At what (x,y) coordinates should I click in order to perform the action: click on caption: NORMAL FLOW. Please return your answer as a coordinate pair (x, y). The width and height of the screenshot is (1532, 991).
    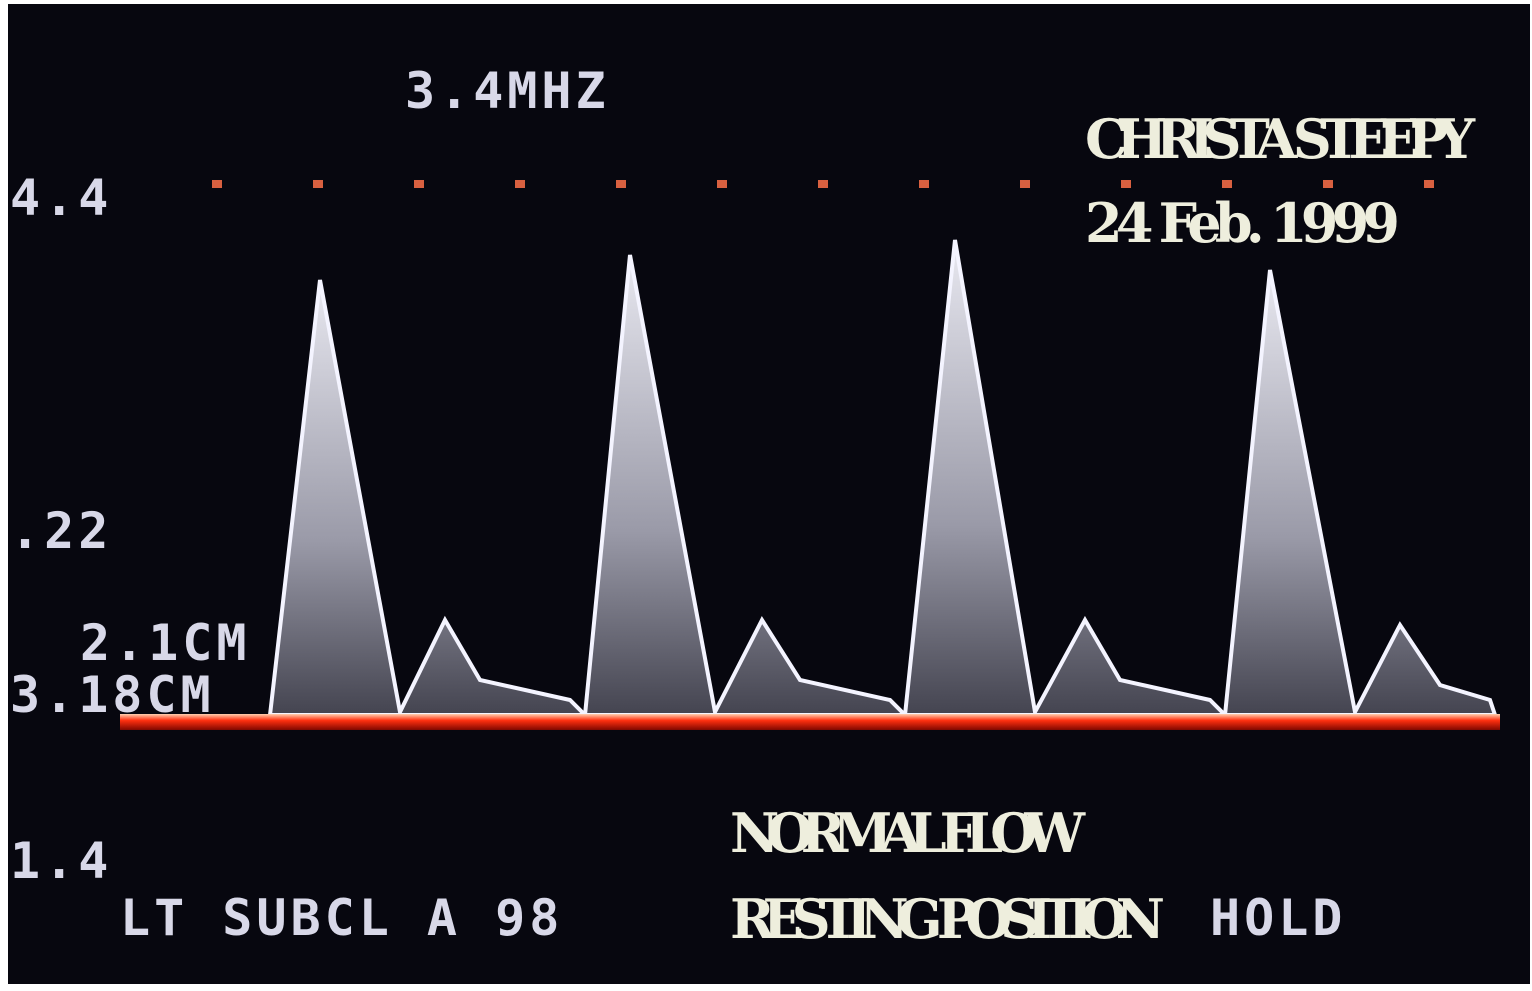
    Looking at the image, I should click on (908, 833).